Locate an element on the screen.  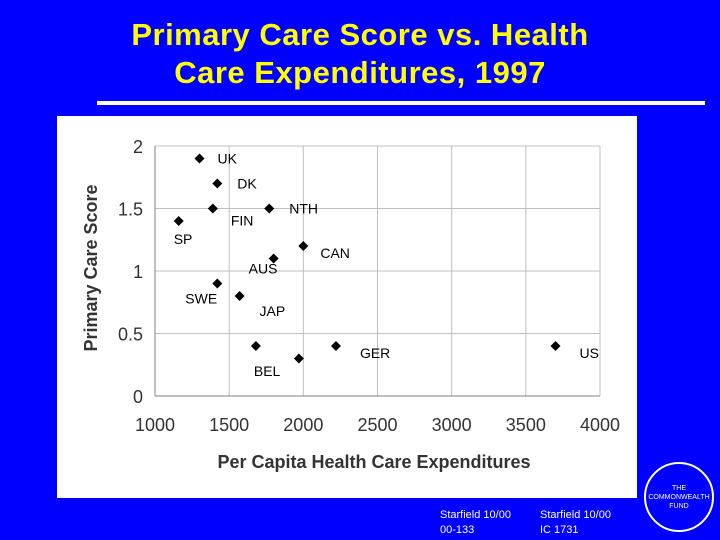
point-label-dk: DK is located at coordinates (247, 184).